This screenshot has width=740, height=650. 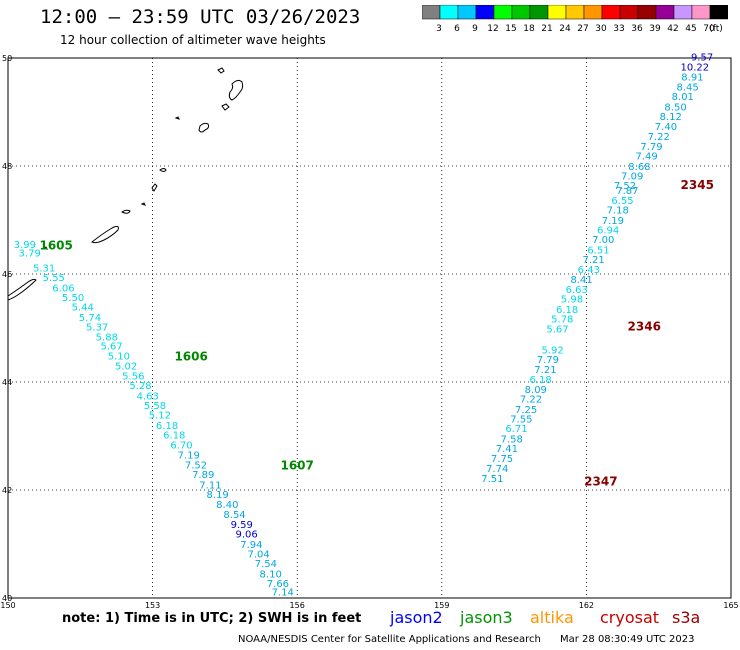 What do you see at coordinates (709, 29) in the screenshot?
I see `legend-tick-label: 70` at bounding box center [709, 29].